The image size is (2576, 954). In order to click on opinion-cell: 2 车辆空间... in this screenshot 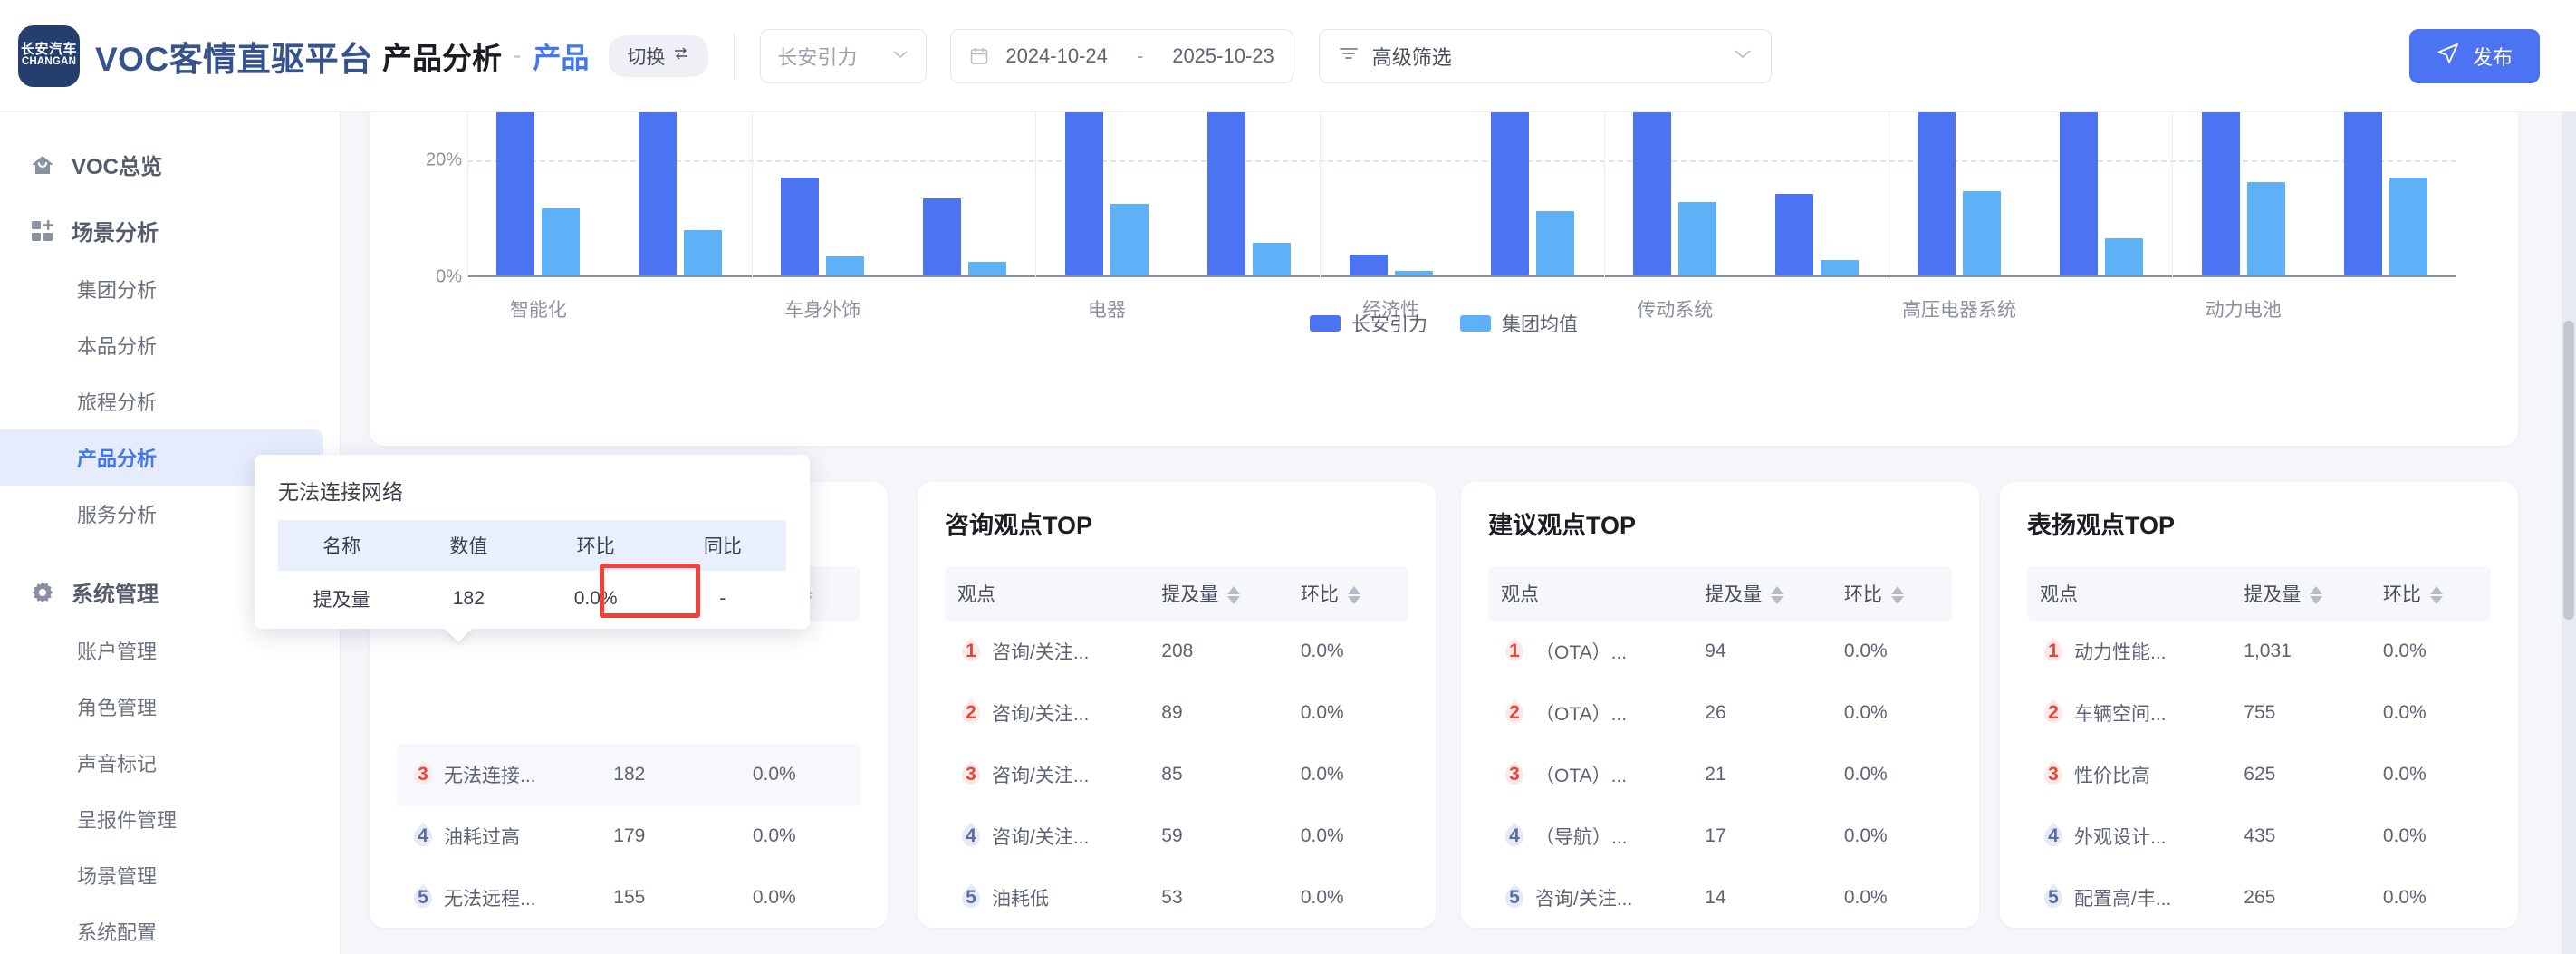, I will do `click(2129, 713)`.